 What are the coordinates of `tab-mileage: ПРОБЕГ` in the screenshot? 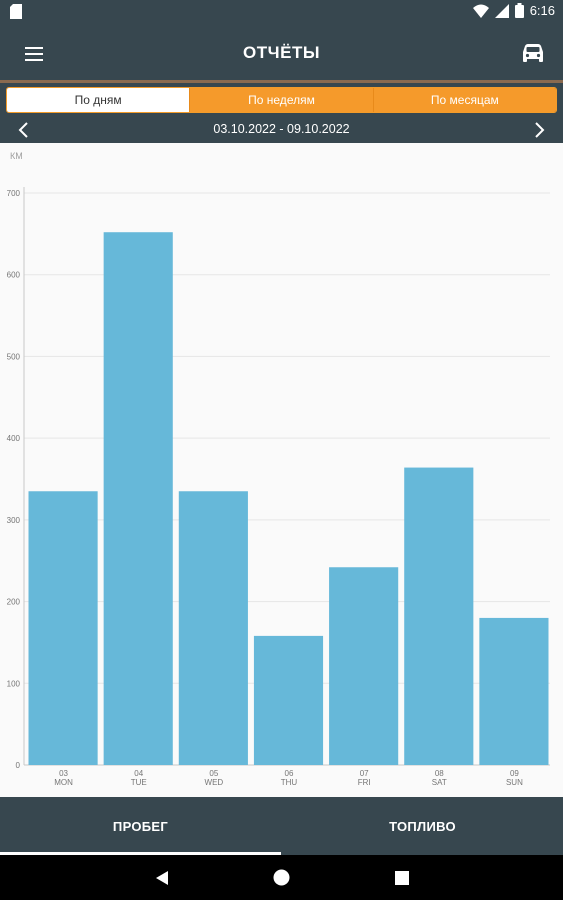 It's located at (140, 826).